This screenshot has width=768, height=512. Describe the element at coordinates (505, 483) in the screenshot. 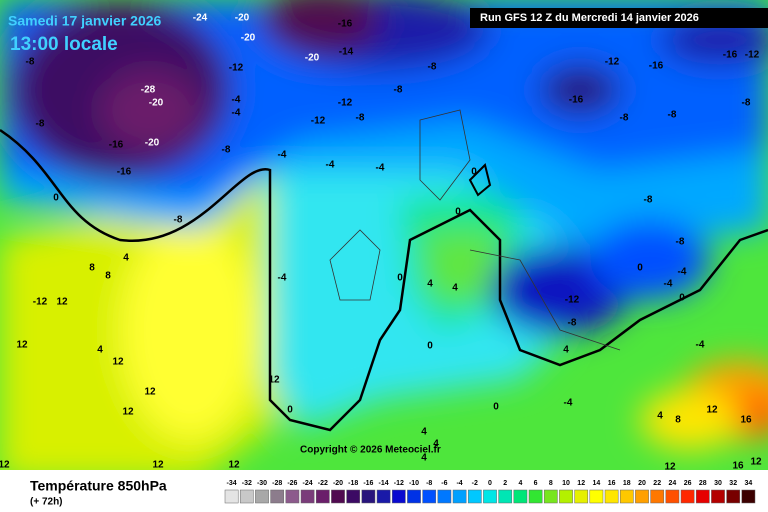

I see `scale-label: 2` at that location.